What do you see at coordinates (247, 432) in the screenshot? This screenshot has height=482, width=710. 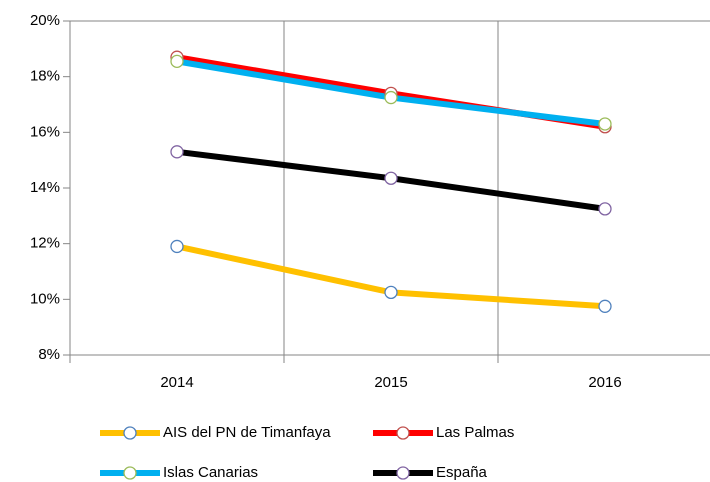 I see `legend-label: AIS del PN de Timanfaya` at bounding box center [247, 432].